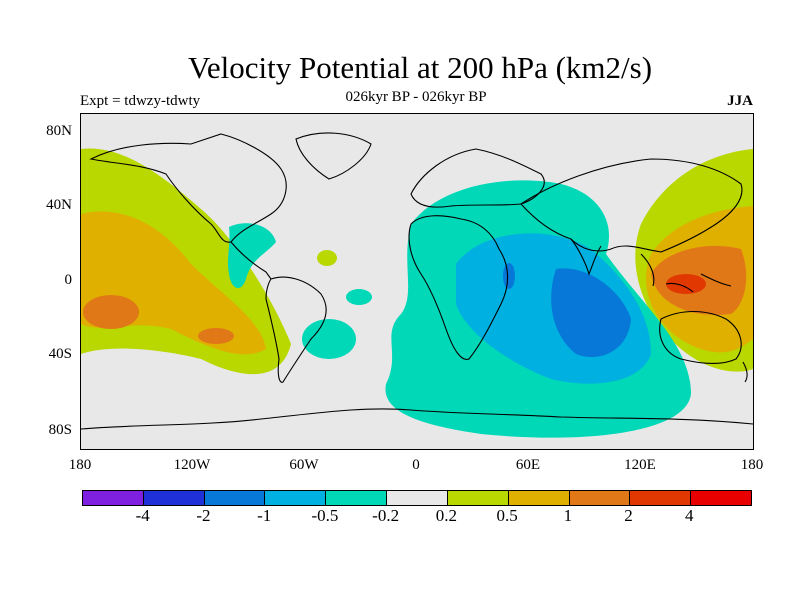 Image resolution: width=800 pixels, height=600 pixels. What do you see at coordinates (586, 257) in the screenshot?
I see `coast-india` at bounding box center [586, 257].